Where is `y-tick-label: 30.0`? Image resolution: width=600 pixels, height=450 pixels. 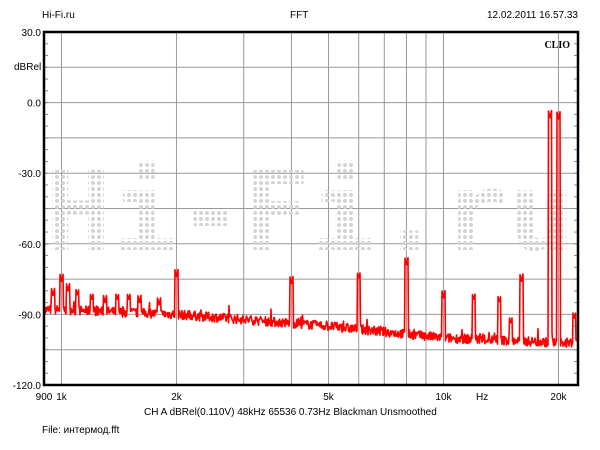
y-tick-label: 30.0 is located at coordinates (32, 33).